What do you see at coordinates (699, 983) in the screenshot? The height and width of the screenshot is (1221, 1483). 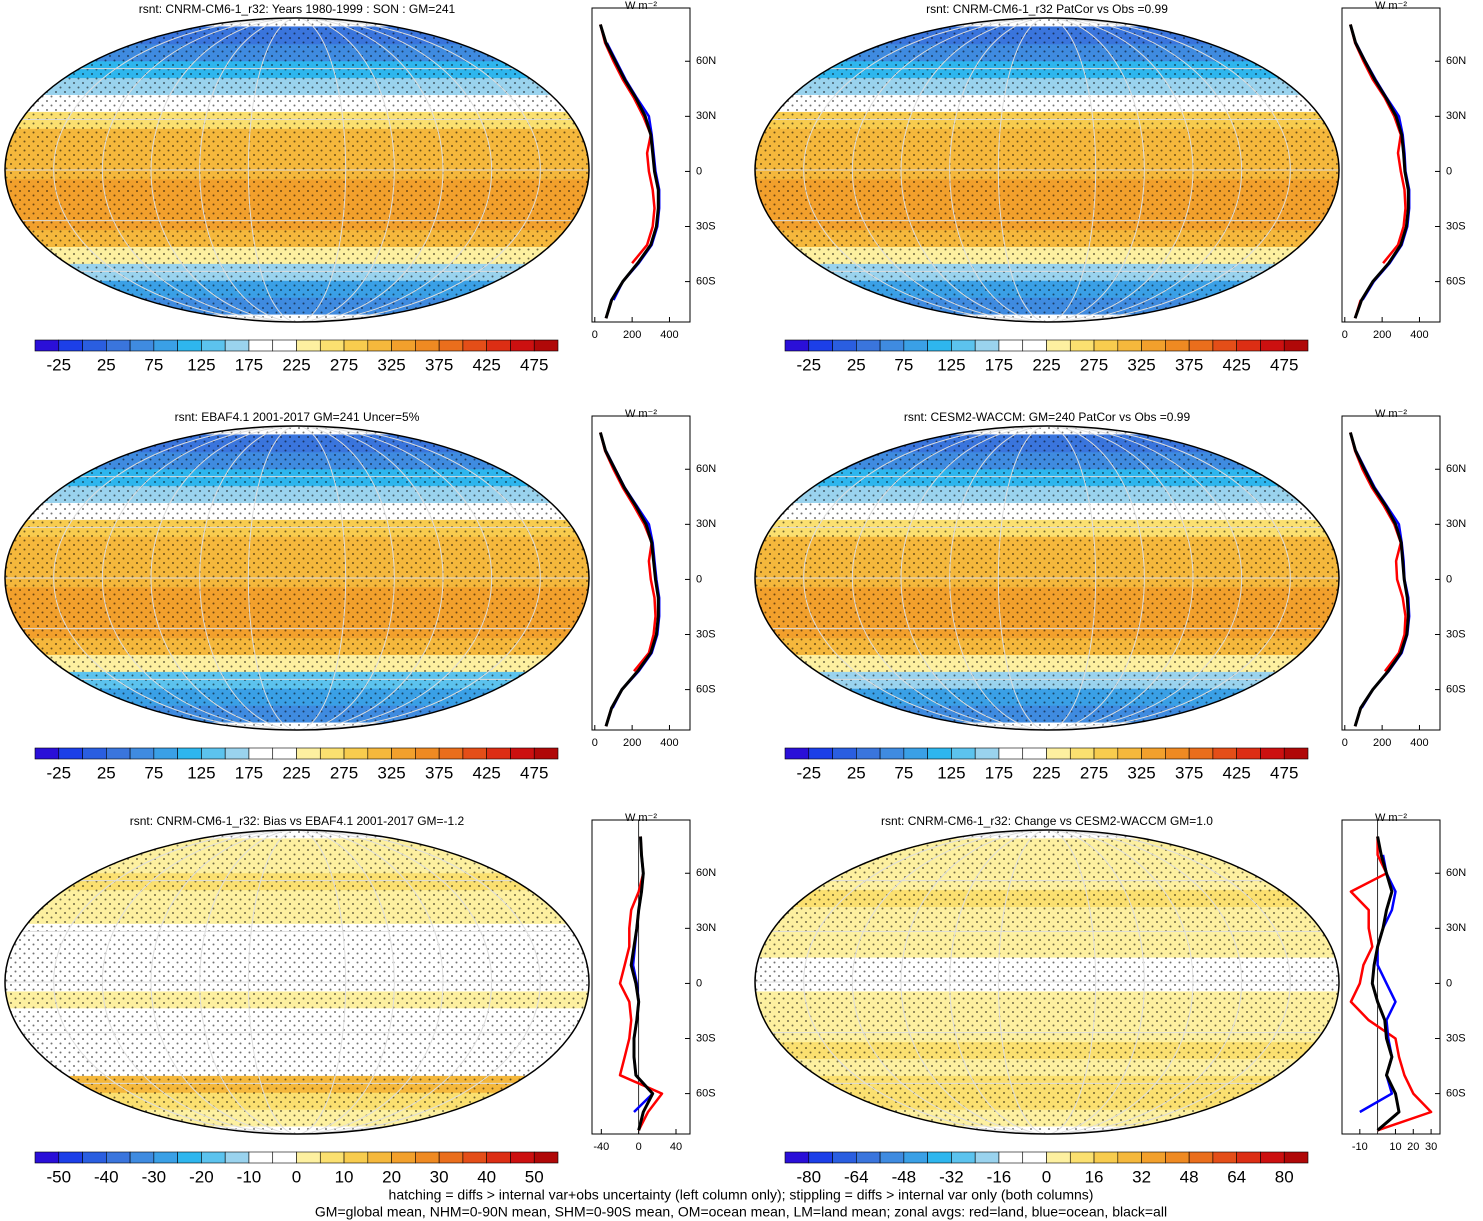 I see `y-tick-label: 0` at bounding box center [699, 983].